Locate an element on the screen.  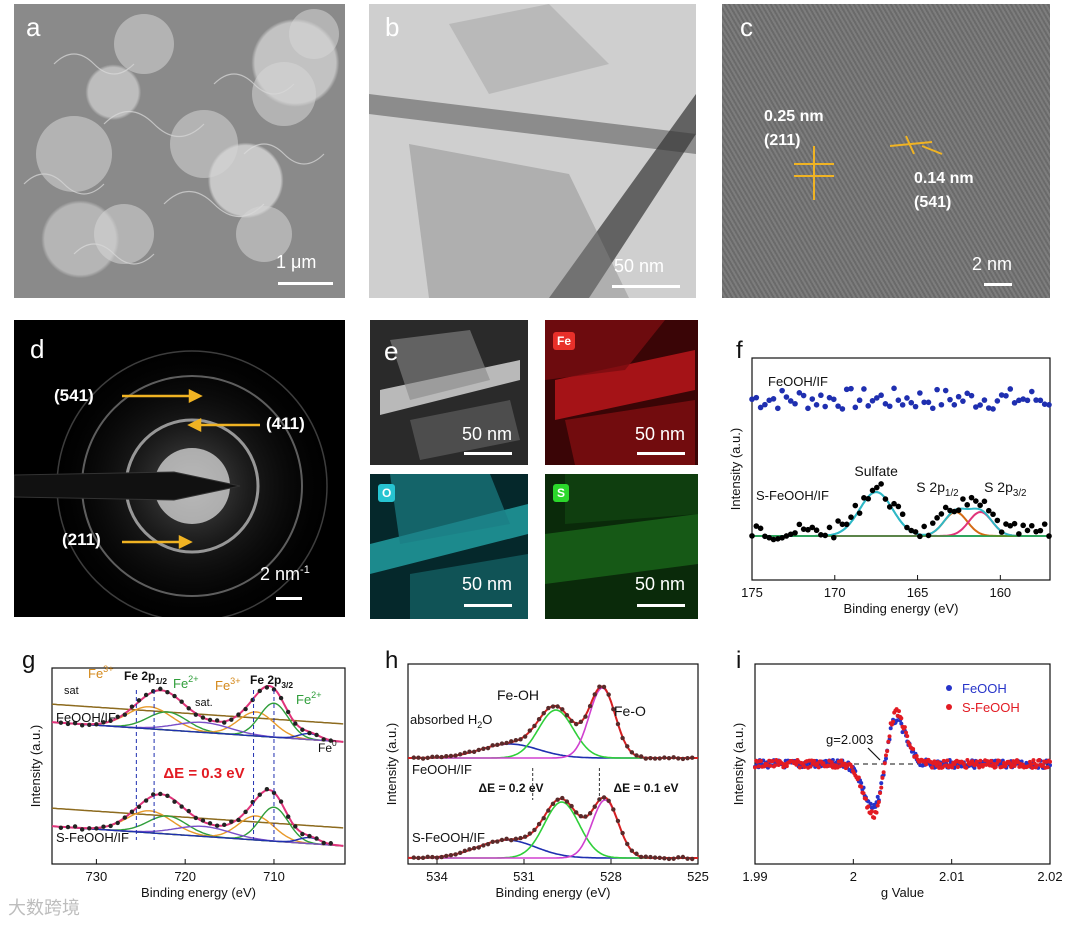
d-spacing-1: 0.25 nm is located at coordinates (794, 116).